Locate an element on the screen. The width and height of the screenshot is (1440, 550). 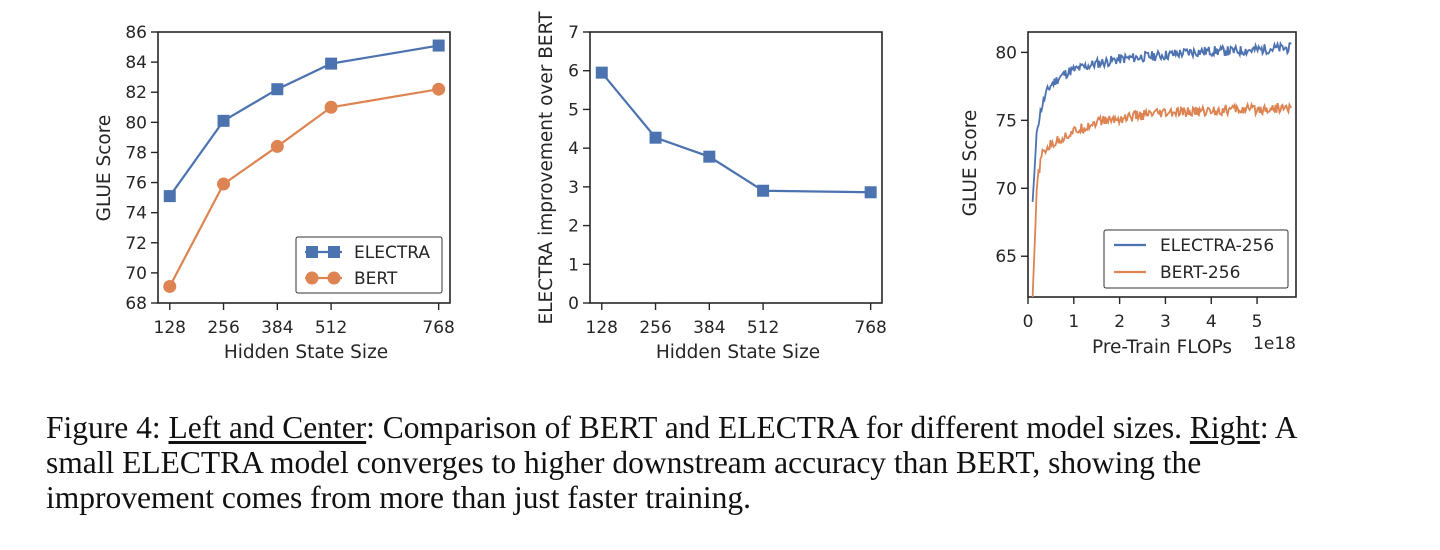
x-tick-label: 5 is located at coordinates (1257, 322).